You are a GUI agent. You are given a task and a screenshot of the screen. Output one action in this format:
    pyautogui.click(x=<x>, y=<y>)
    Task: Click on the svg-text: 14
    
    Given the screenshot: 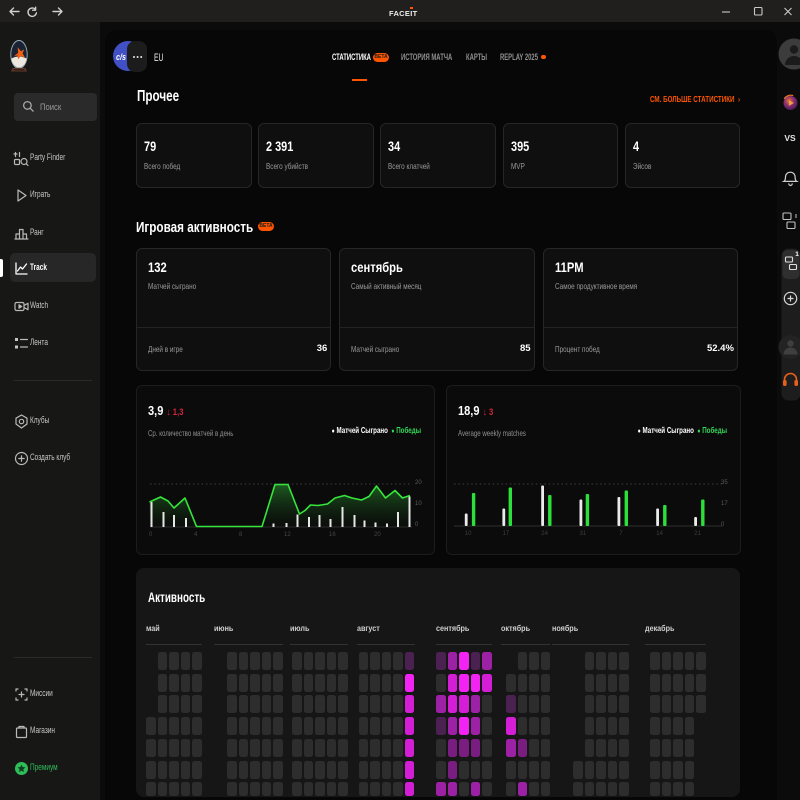 What is the action you would take?
    pyautogui.click(x=659, y=534)
    